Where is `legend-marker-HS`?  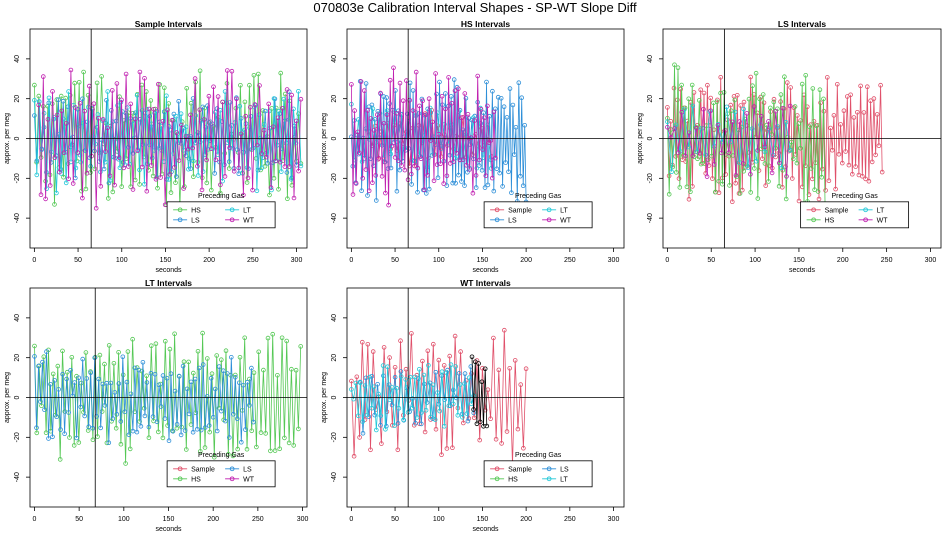
legend-marker-HS is located at coordinates (497, 479).